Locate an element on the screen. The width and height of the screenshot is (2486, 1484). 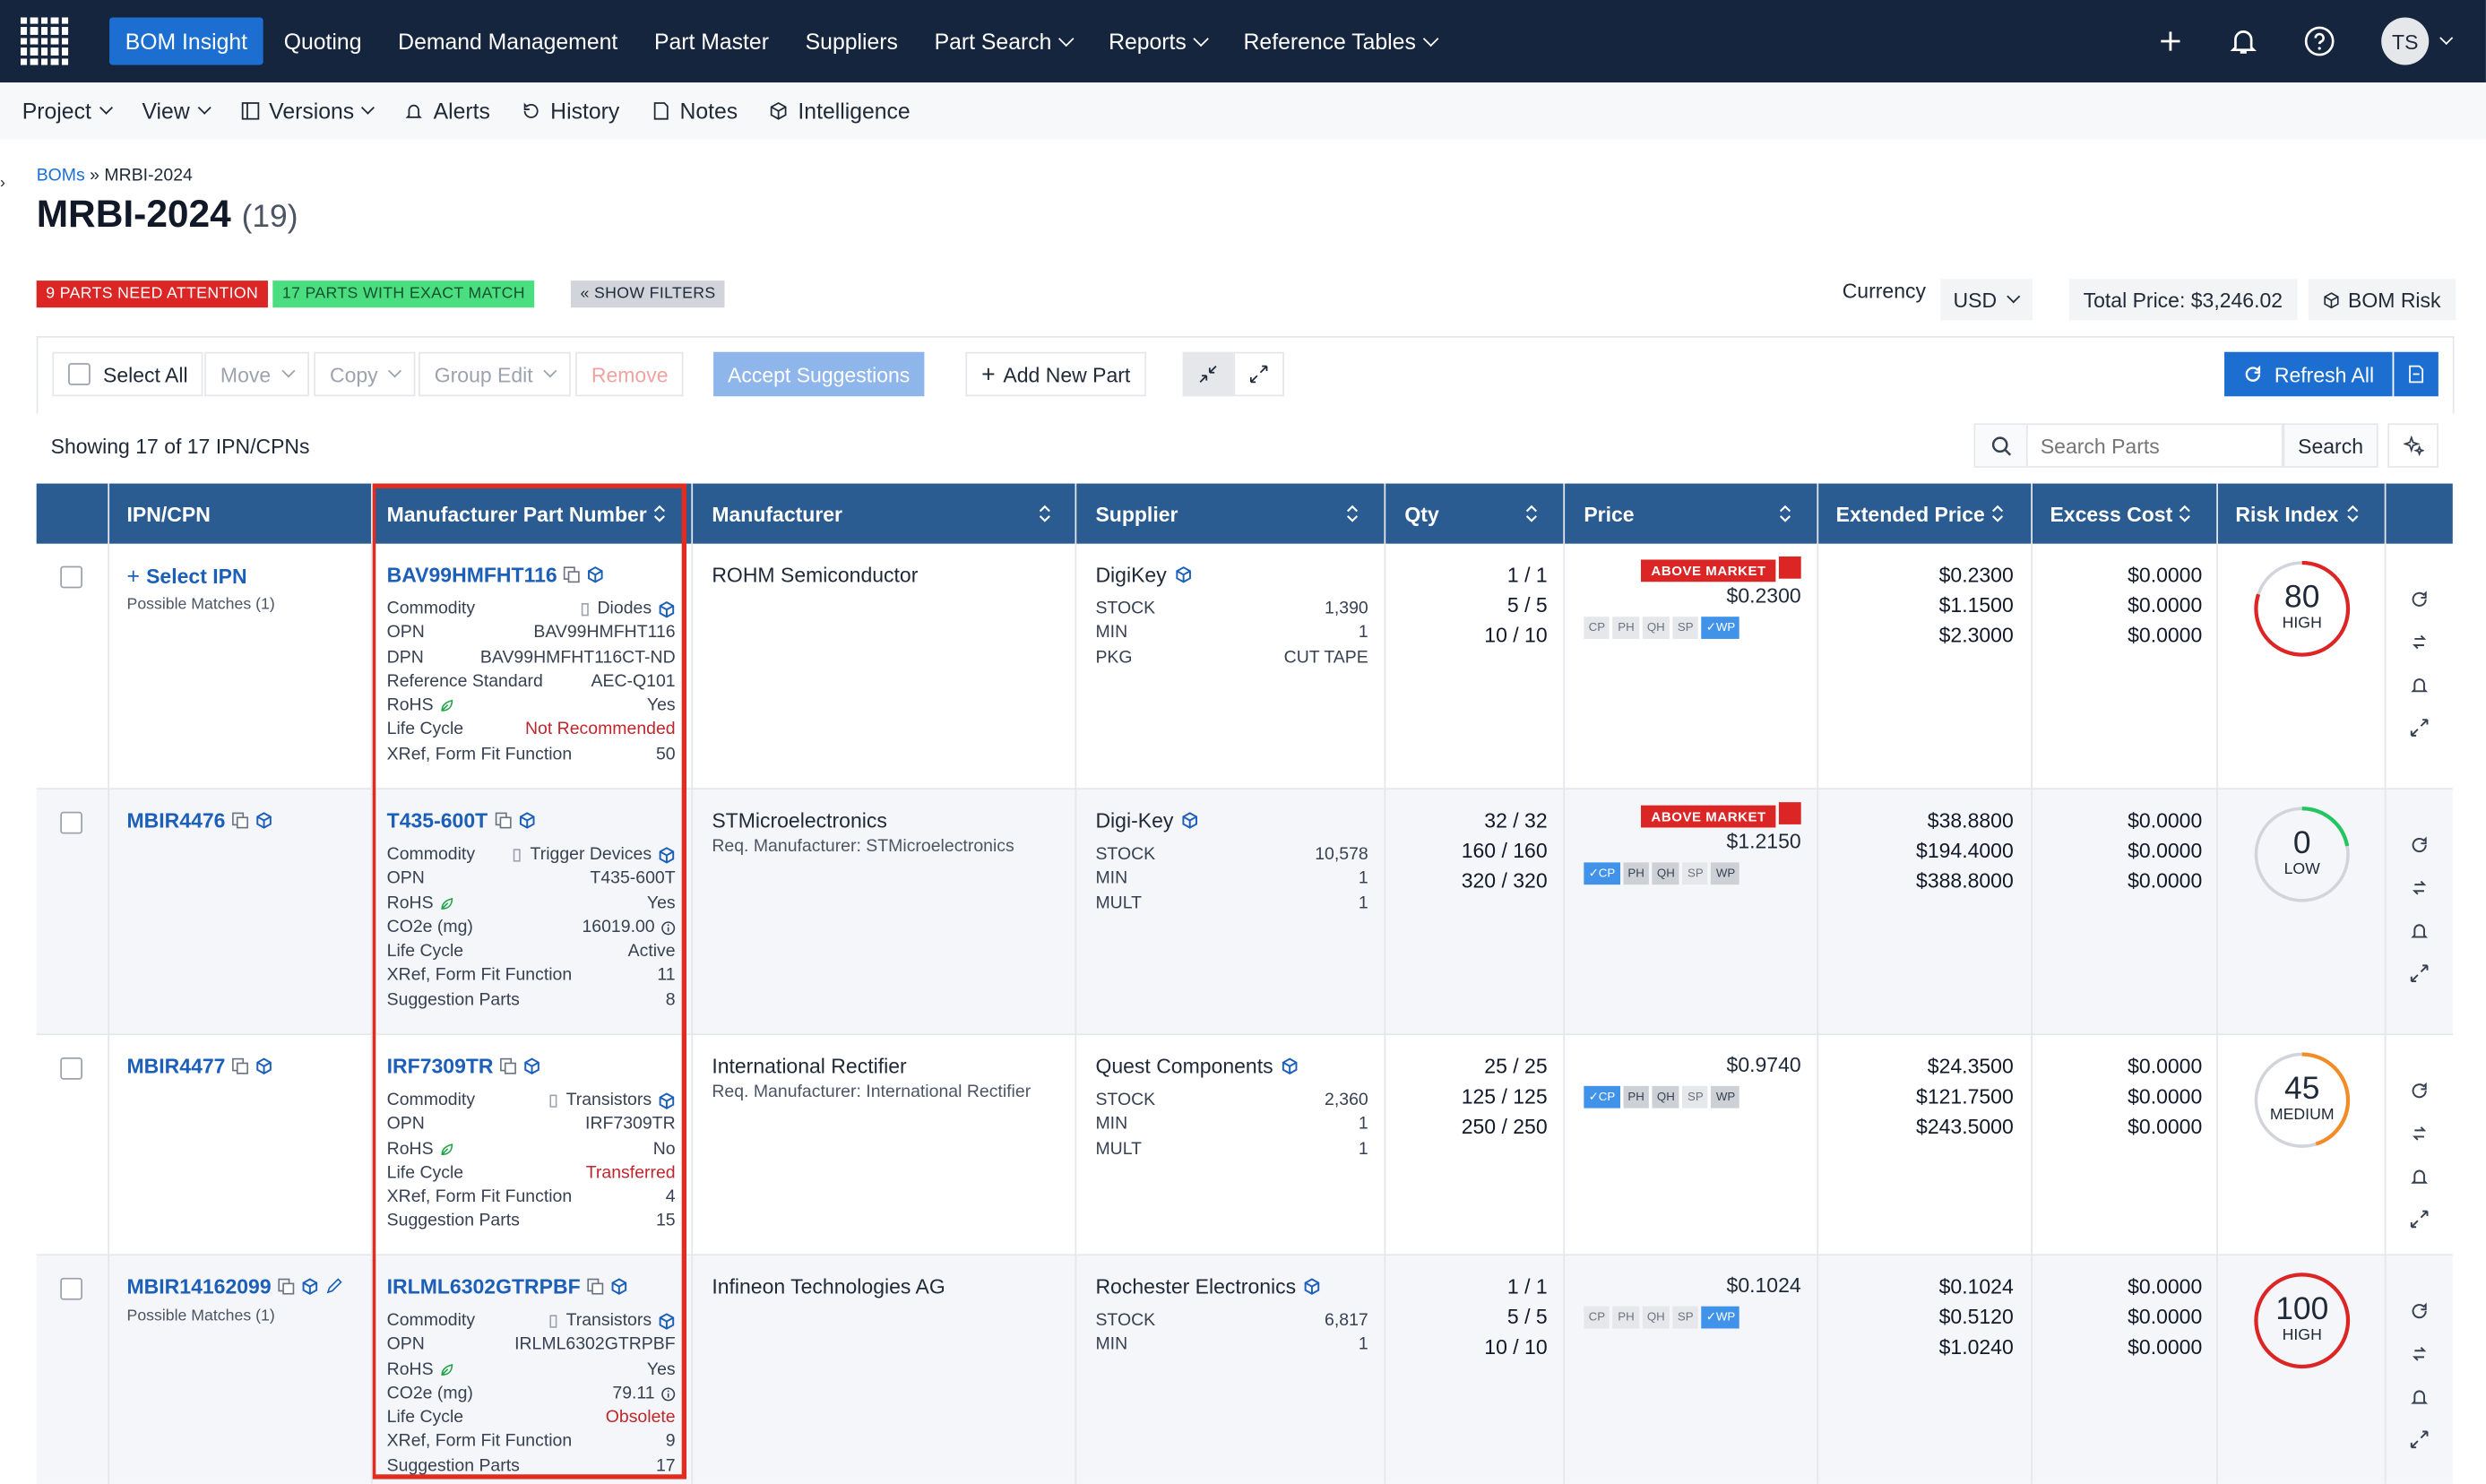
mpn-link: IRF7309TR is located at coordinates (440, 1066).